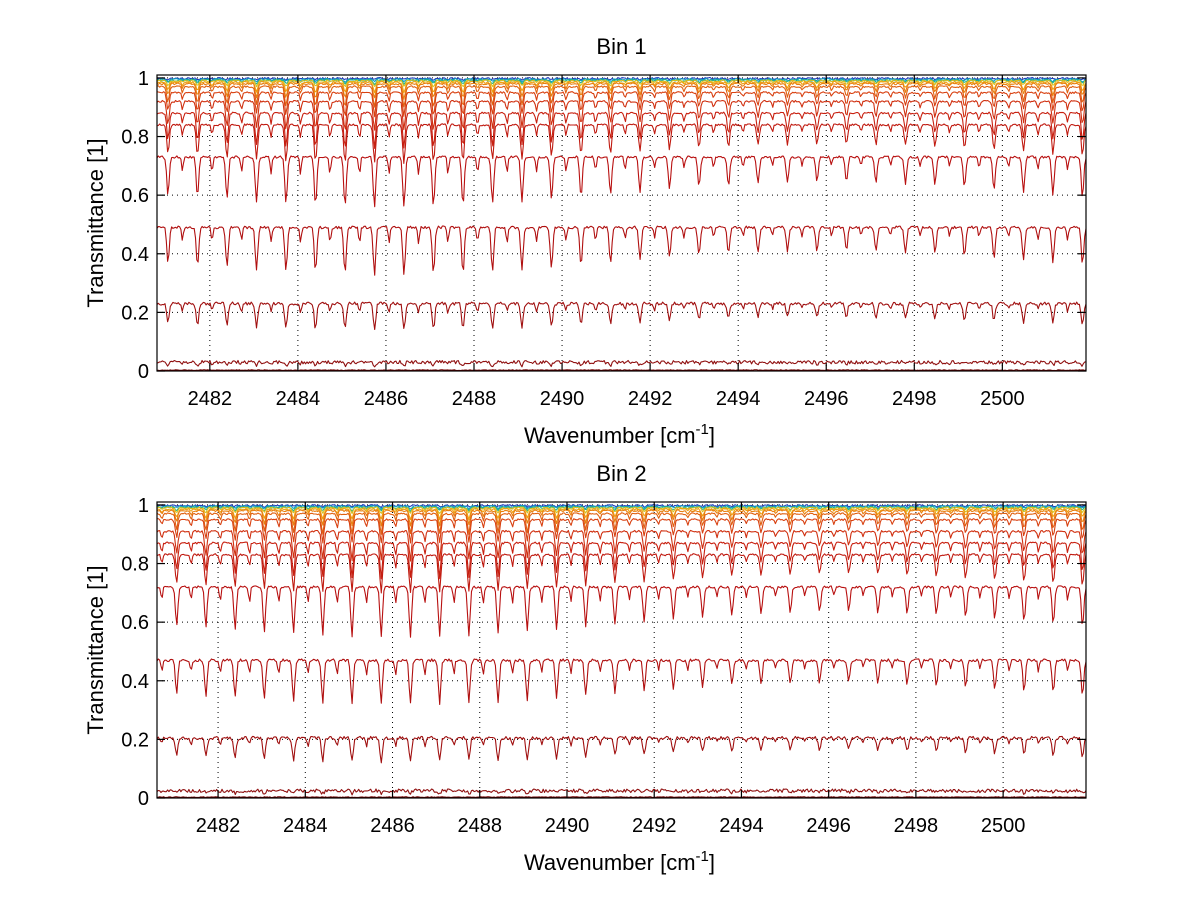 The image size is (1200, 901). I want to click on series-line-blue, so click(621, 506).